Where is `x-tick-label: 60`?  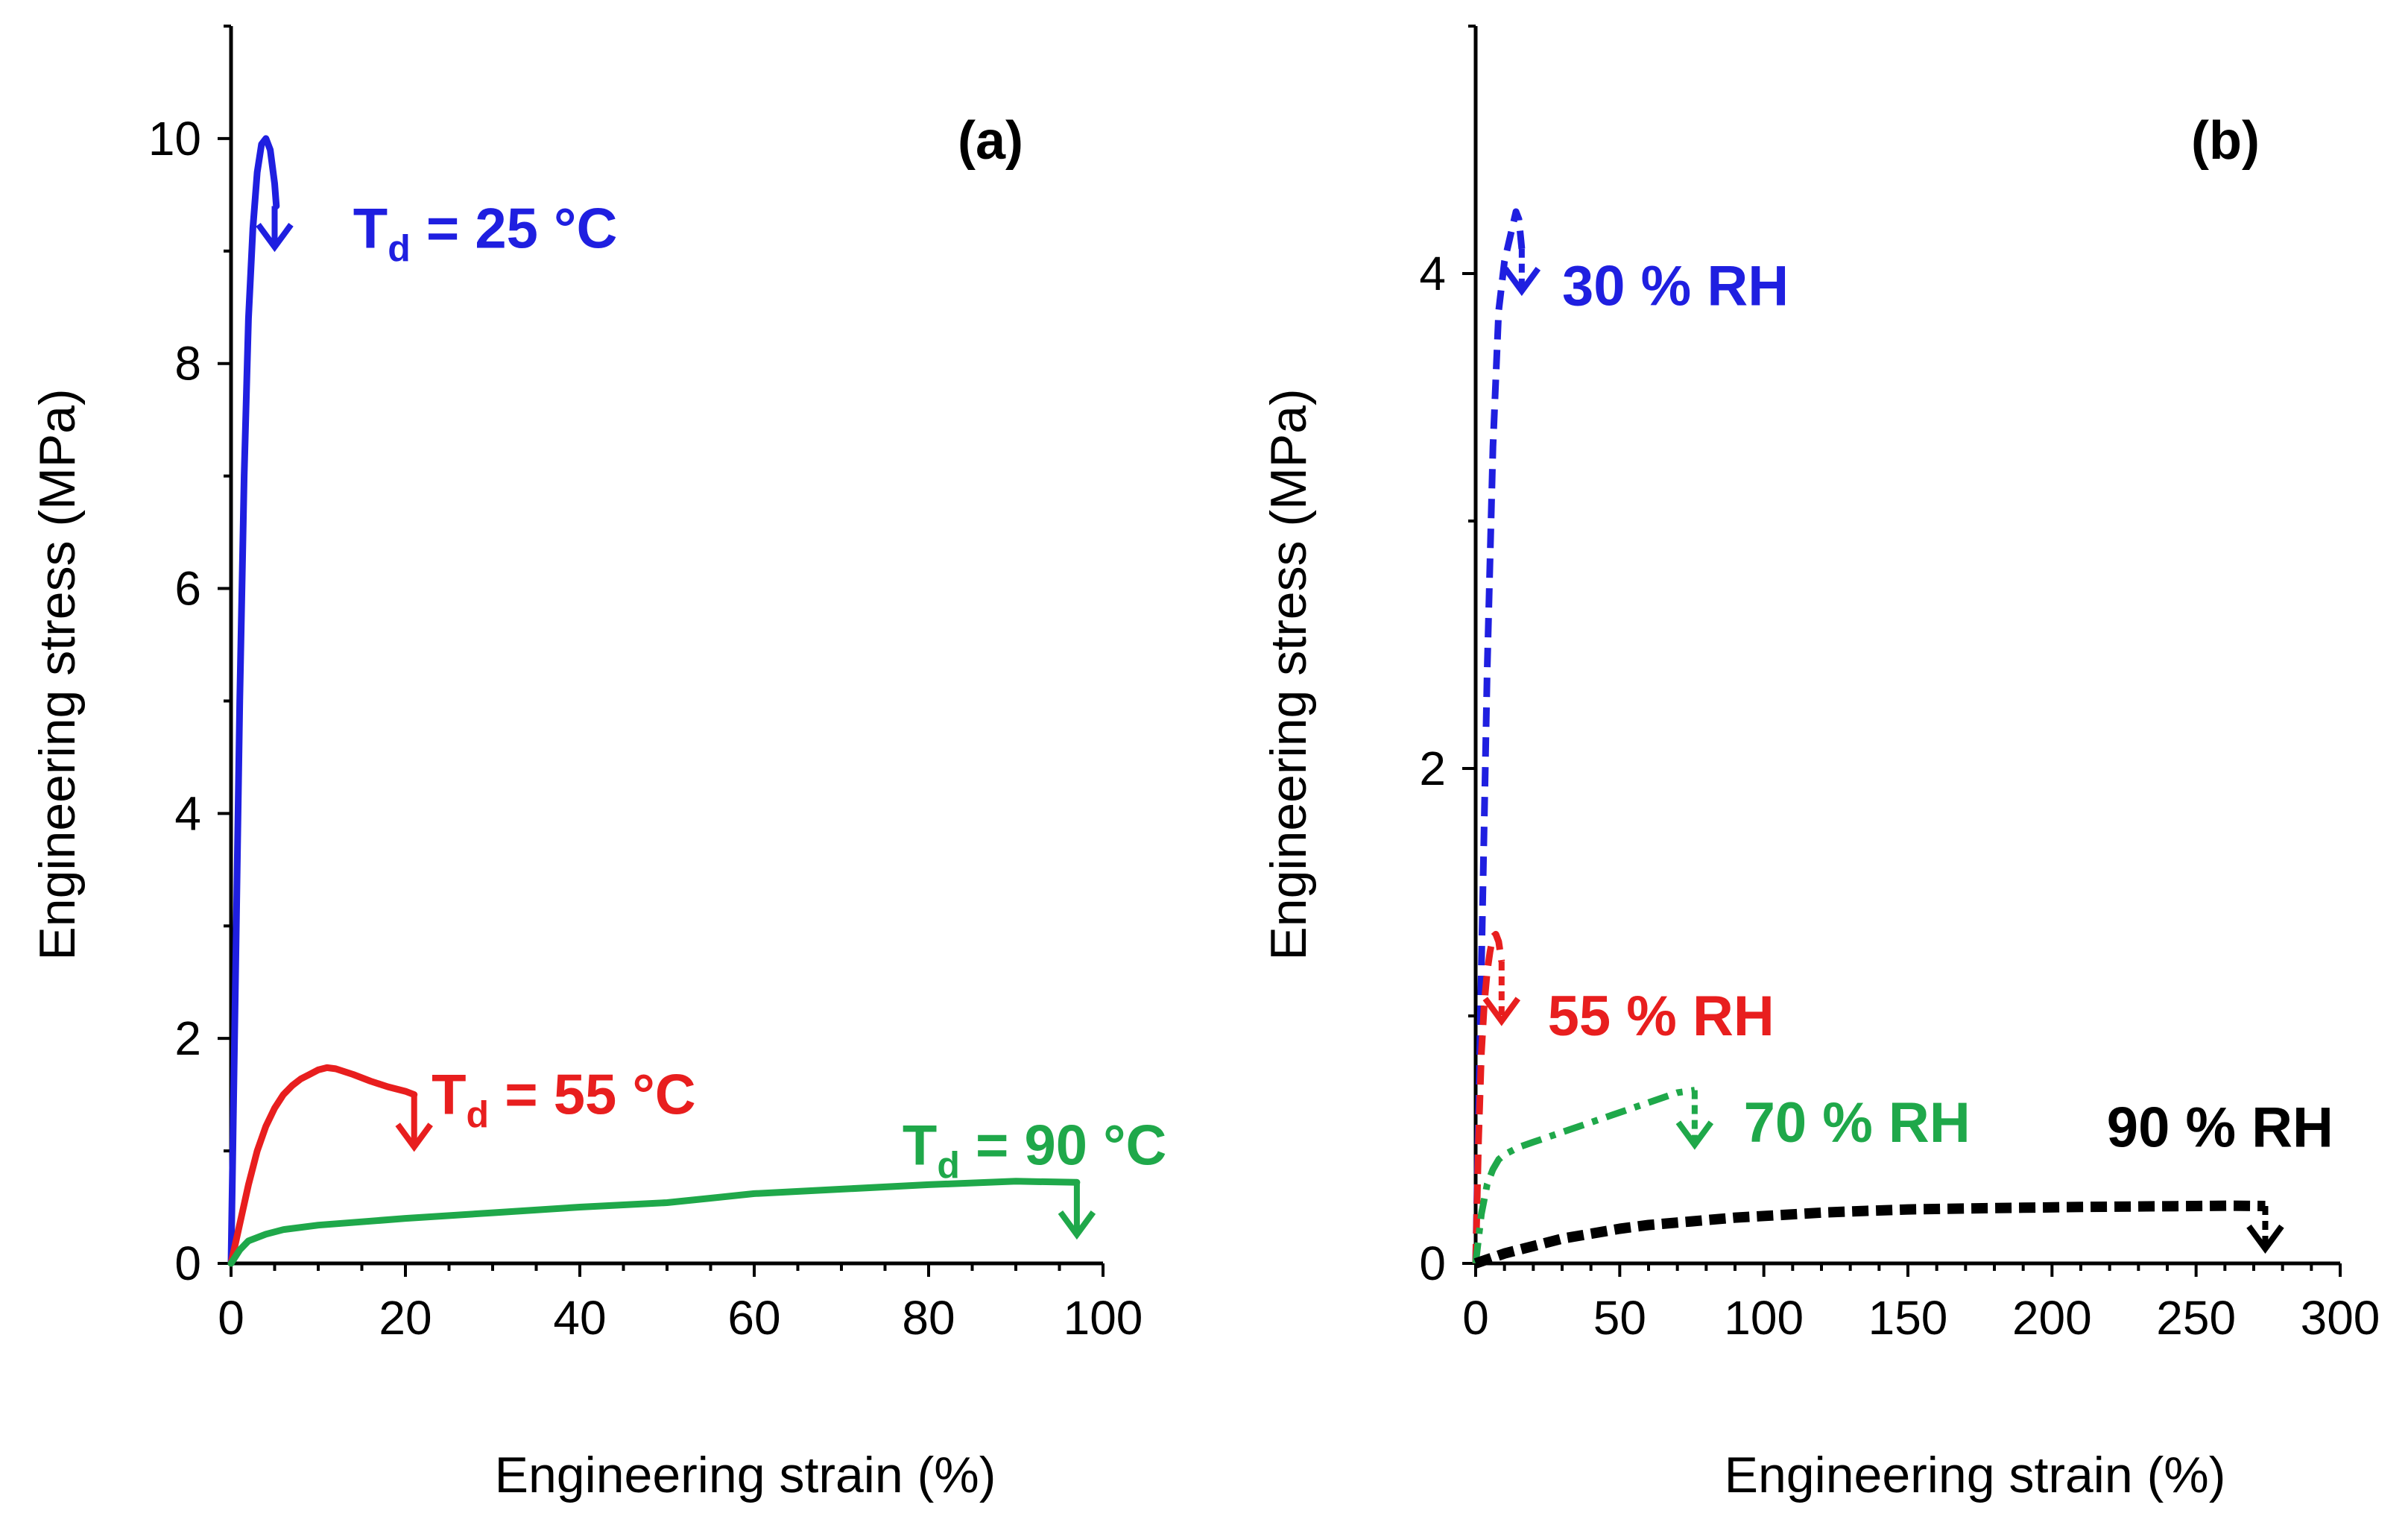
x-tick-label: 60 is located at coordinates (753, 1318).